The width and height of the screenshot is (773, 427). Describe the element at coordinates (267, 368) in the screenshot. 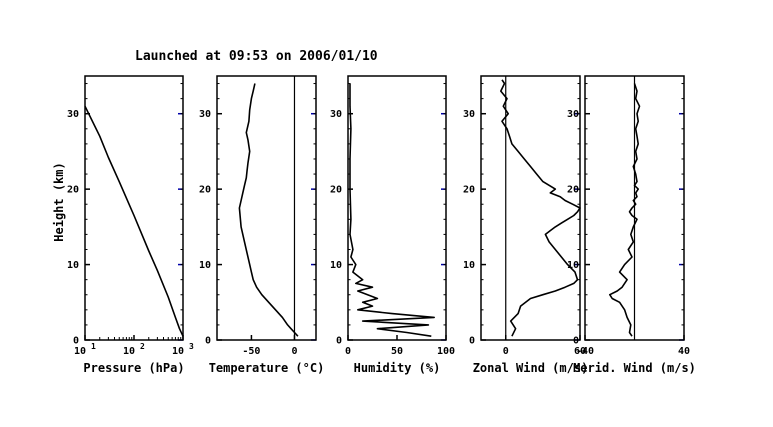

I see `x-axis-label: Temperature (°C)` at that location.